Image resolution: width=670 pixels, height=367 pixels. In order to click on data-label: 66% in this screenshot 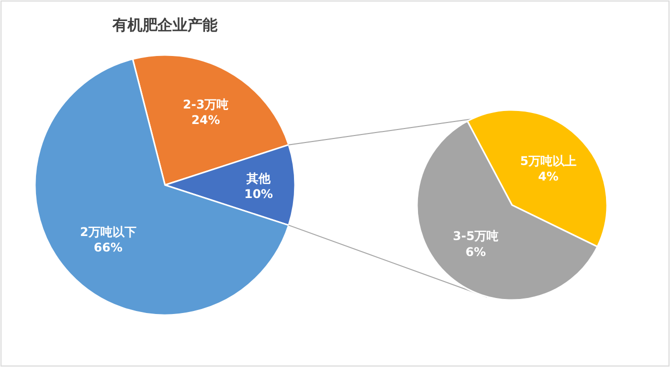, I will do `click(108, 247)`.